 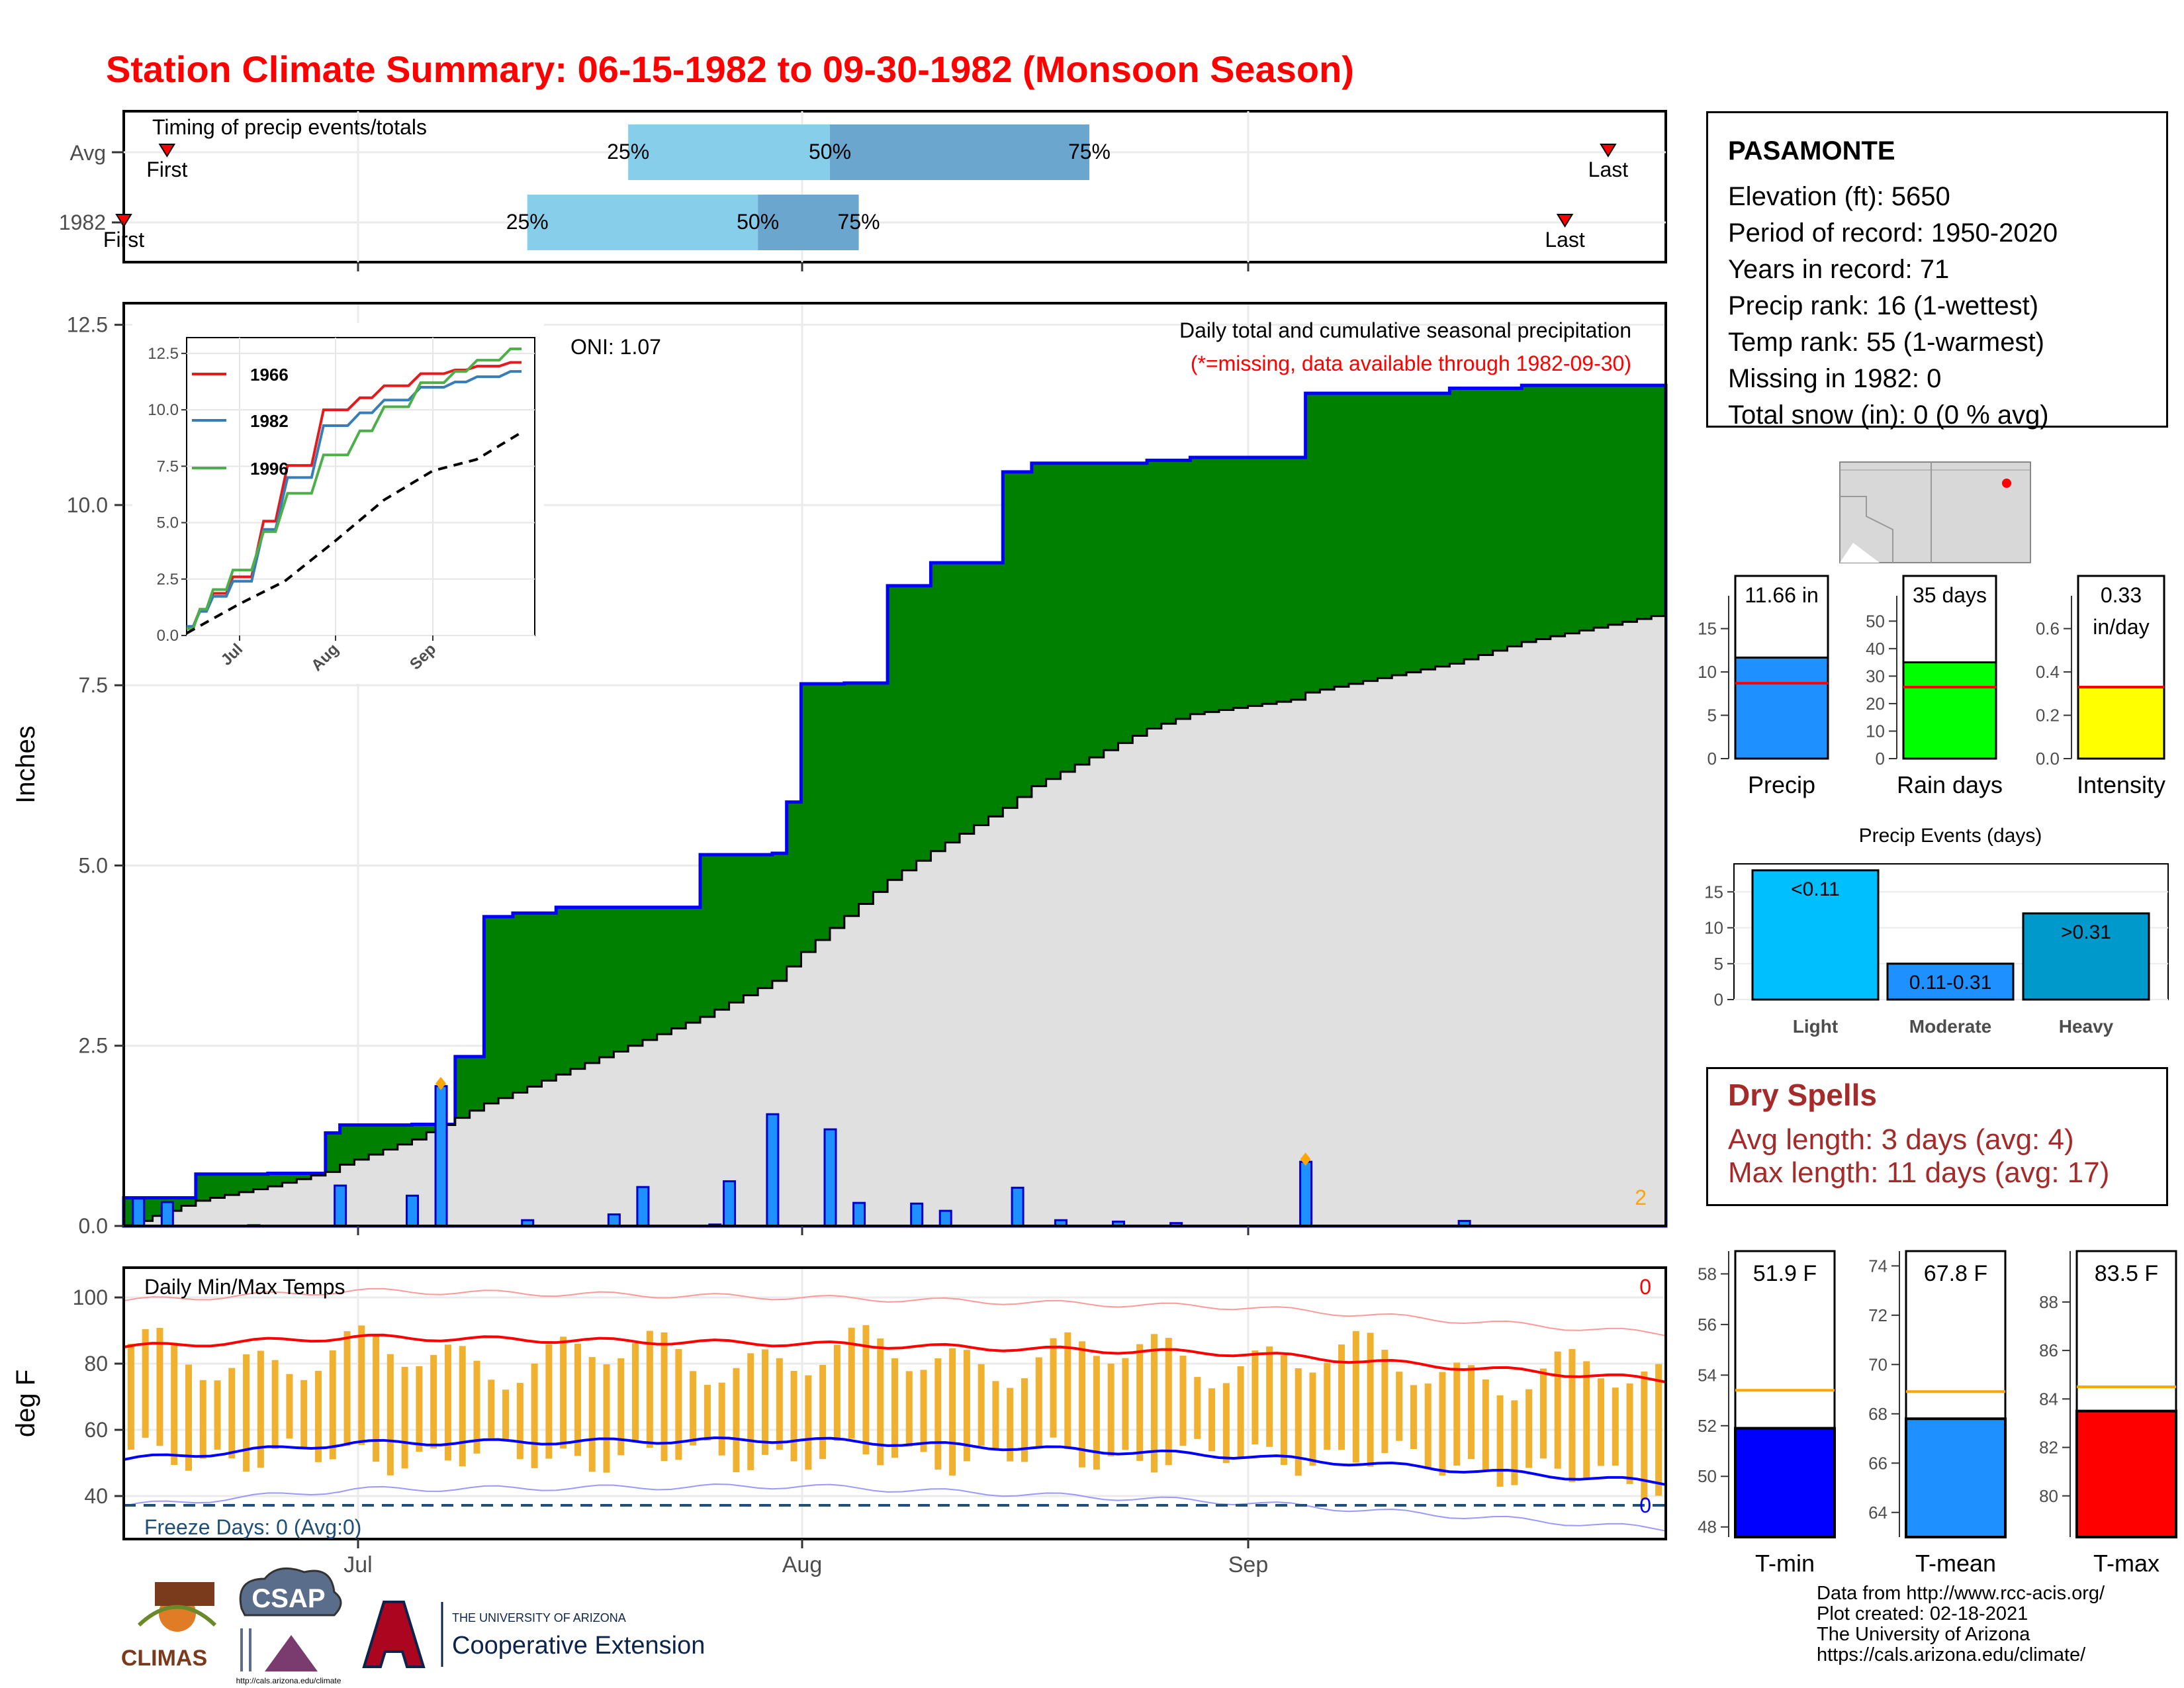 What do you see at coordinates (802, 1564) in the screenshot?
I see `x-tick-aug: Aug` at bounding box center [802, 1564].